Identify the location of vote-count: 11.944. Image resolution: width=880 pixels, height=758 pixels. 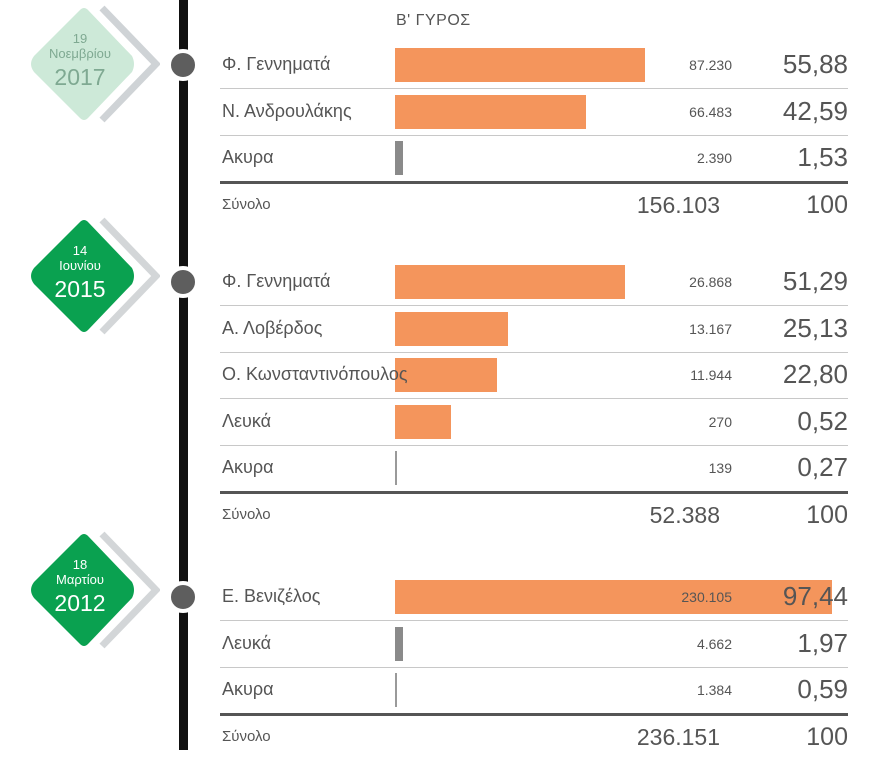
(711, 375).